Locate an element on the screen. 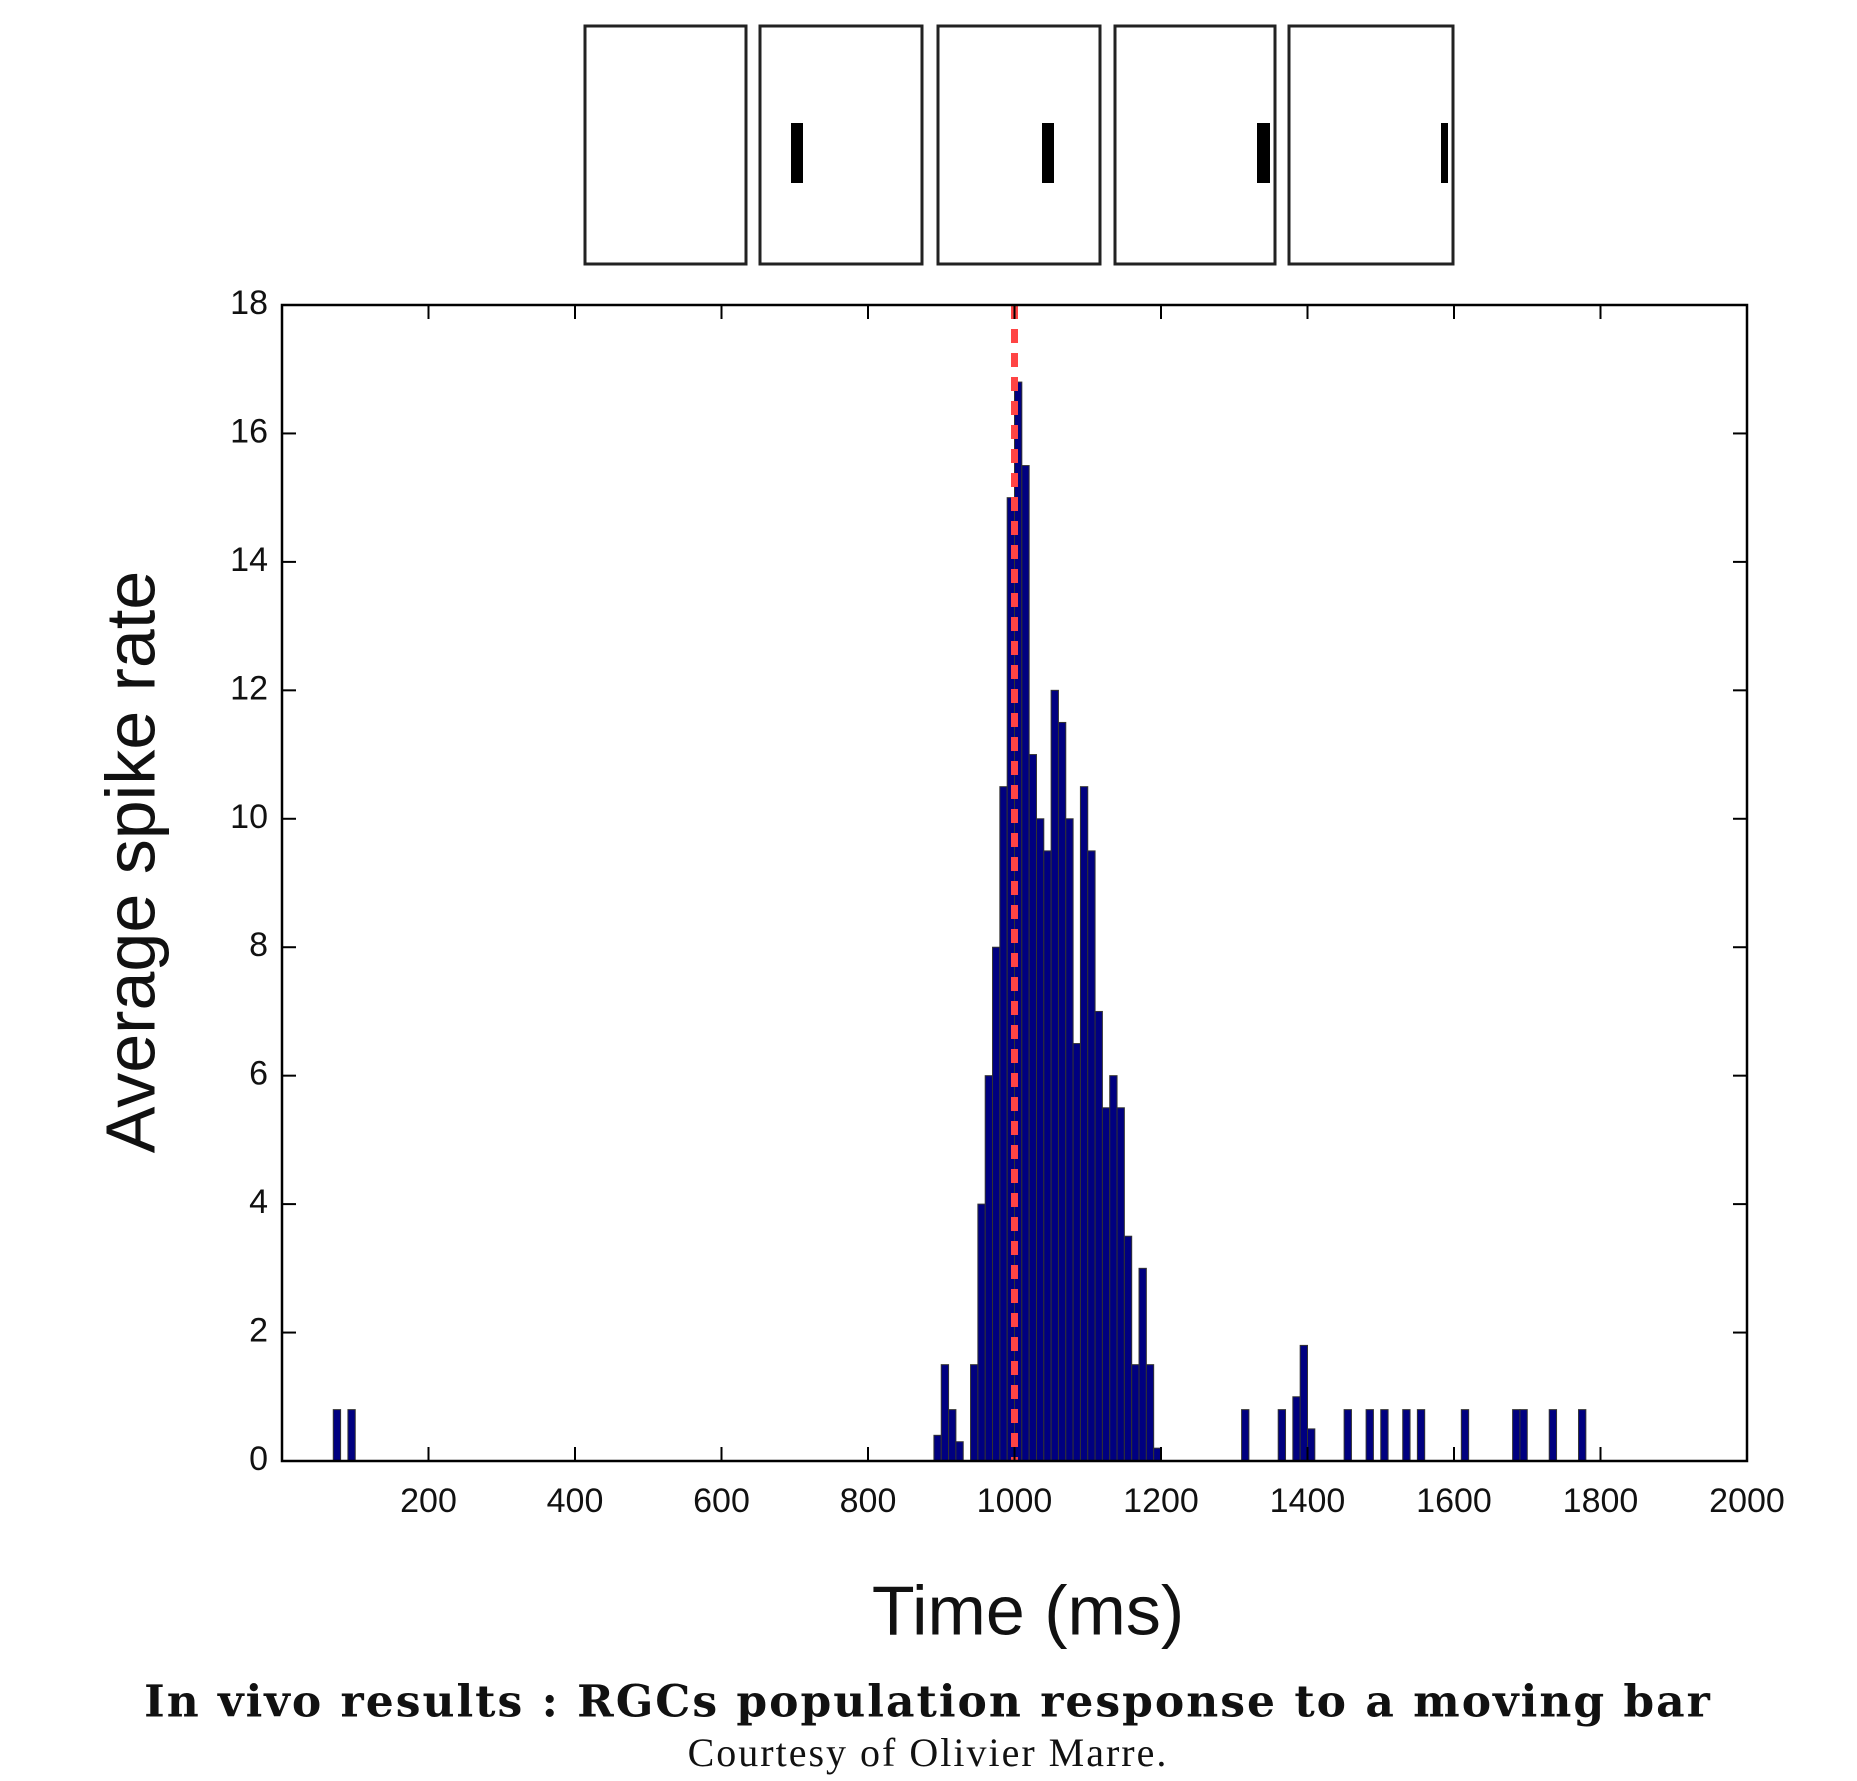  x-tick-label: 1400 is located at coordinates (1308, 1501).